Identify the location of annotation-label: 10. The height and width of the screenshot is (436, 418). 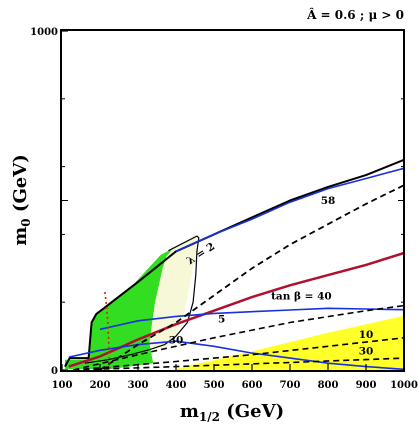
(366, 335).